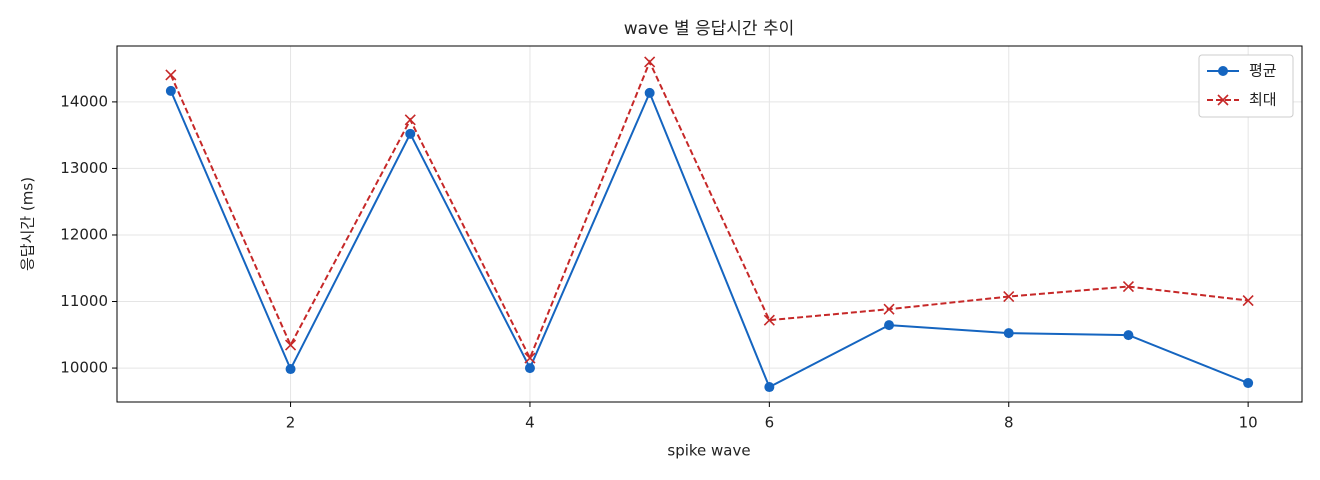 The height and width of the screenshot is (480, 1320). Describe the element at coordinates (708, 451) in the screenshot. I see `x-axis-label: spike wave` at that location.